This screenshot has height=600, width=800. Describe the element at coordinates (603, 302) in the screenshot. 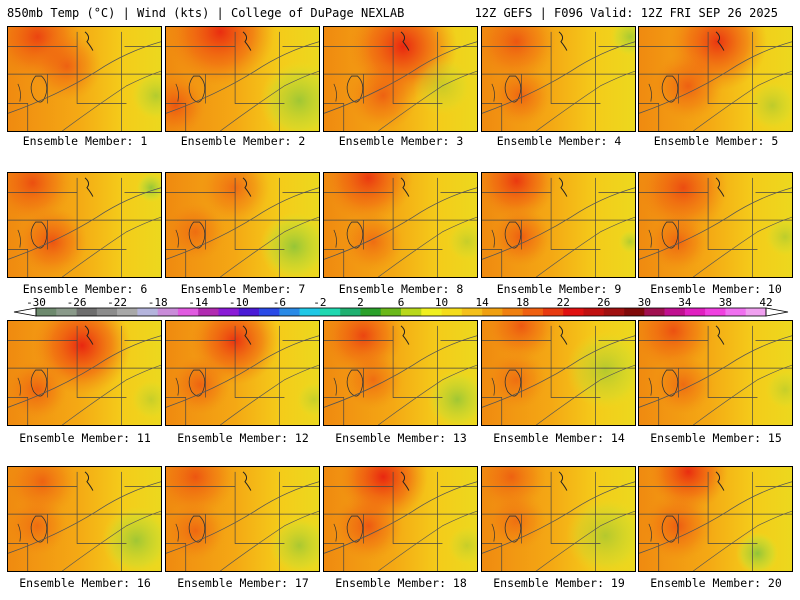

I see `colorbar-tick-label: 26` at that location.